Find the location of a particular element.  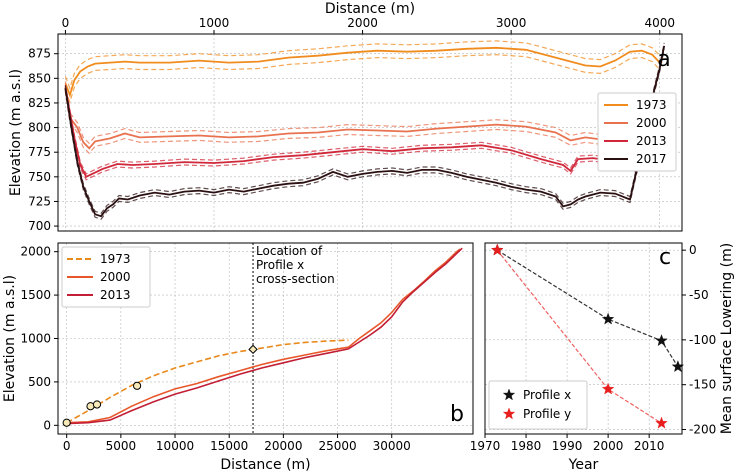

panel-a-tick-label-y: 700 is located at coordinates (39, 226).